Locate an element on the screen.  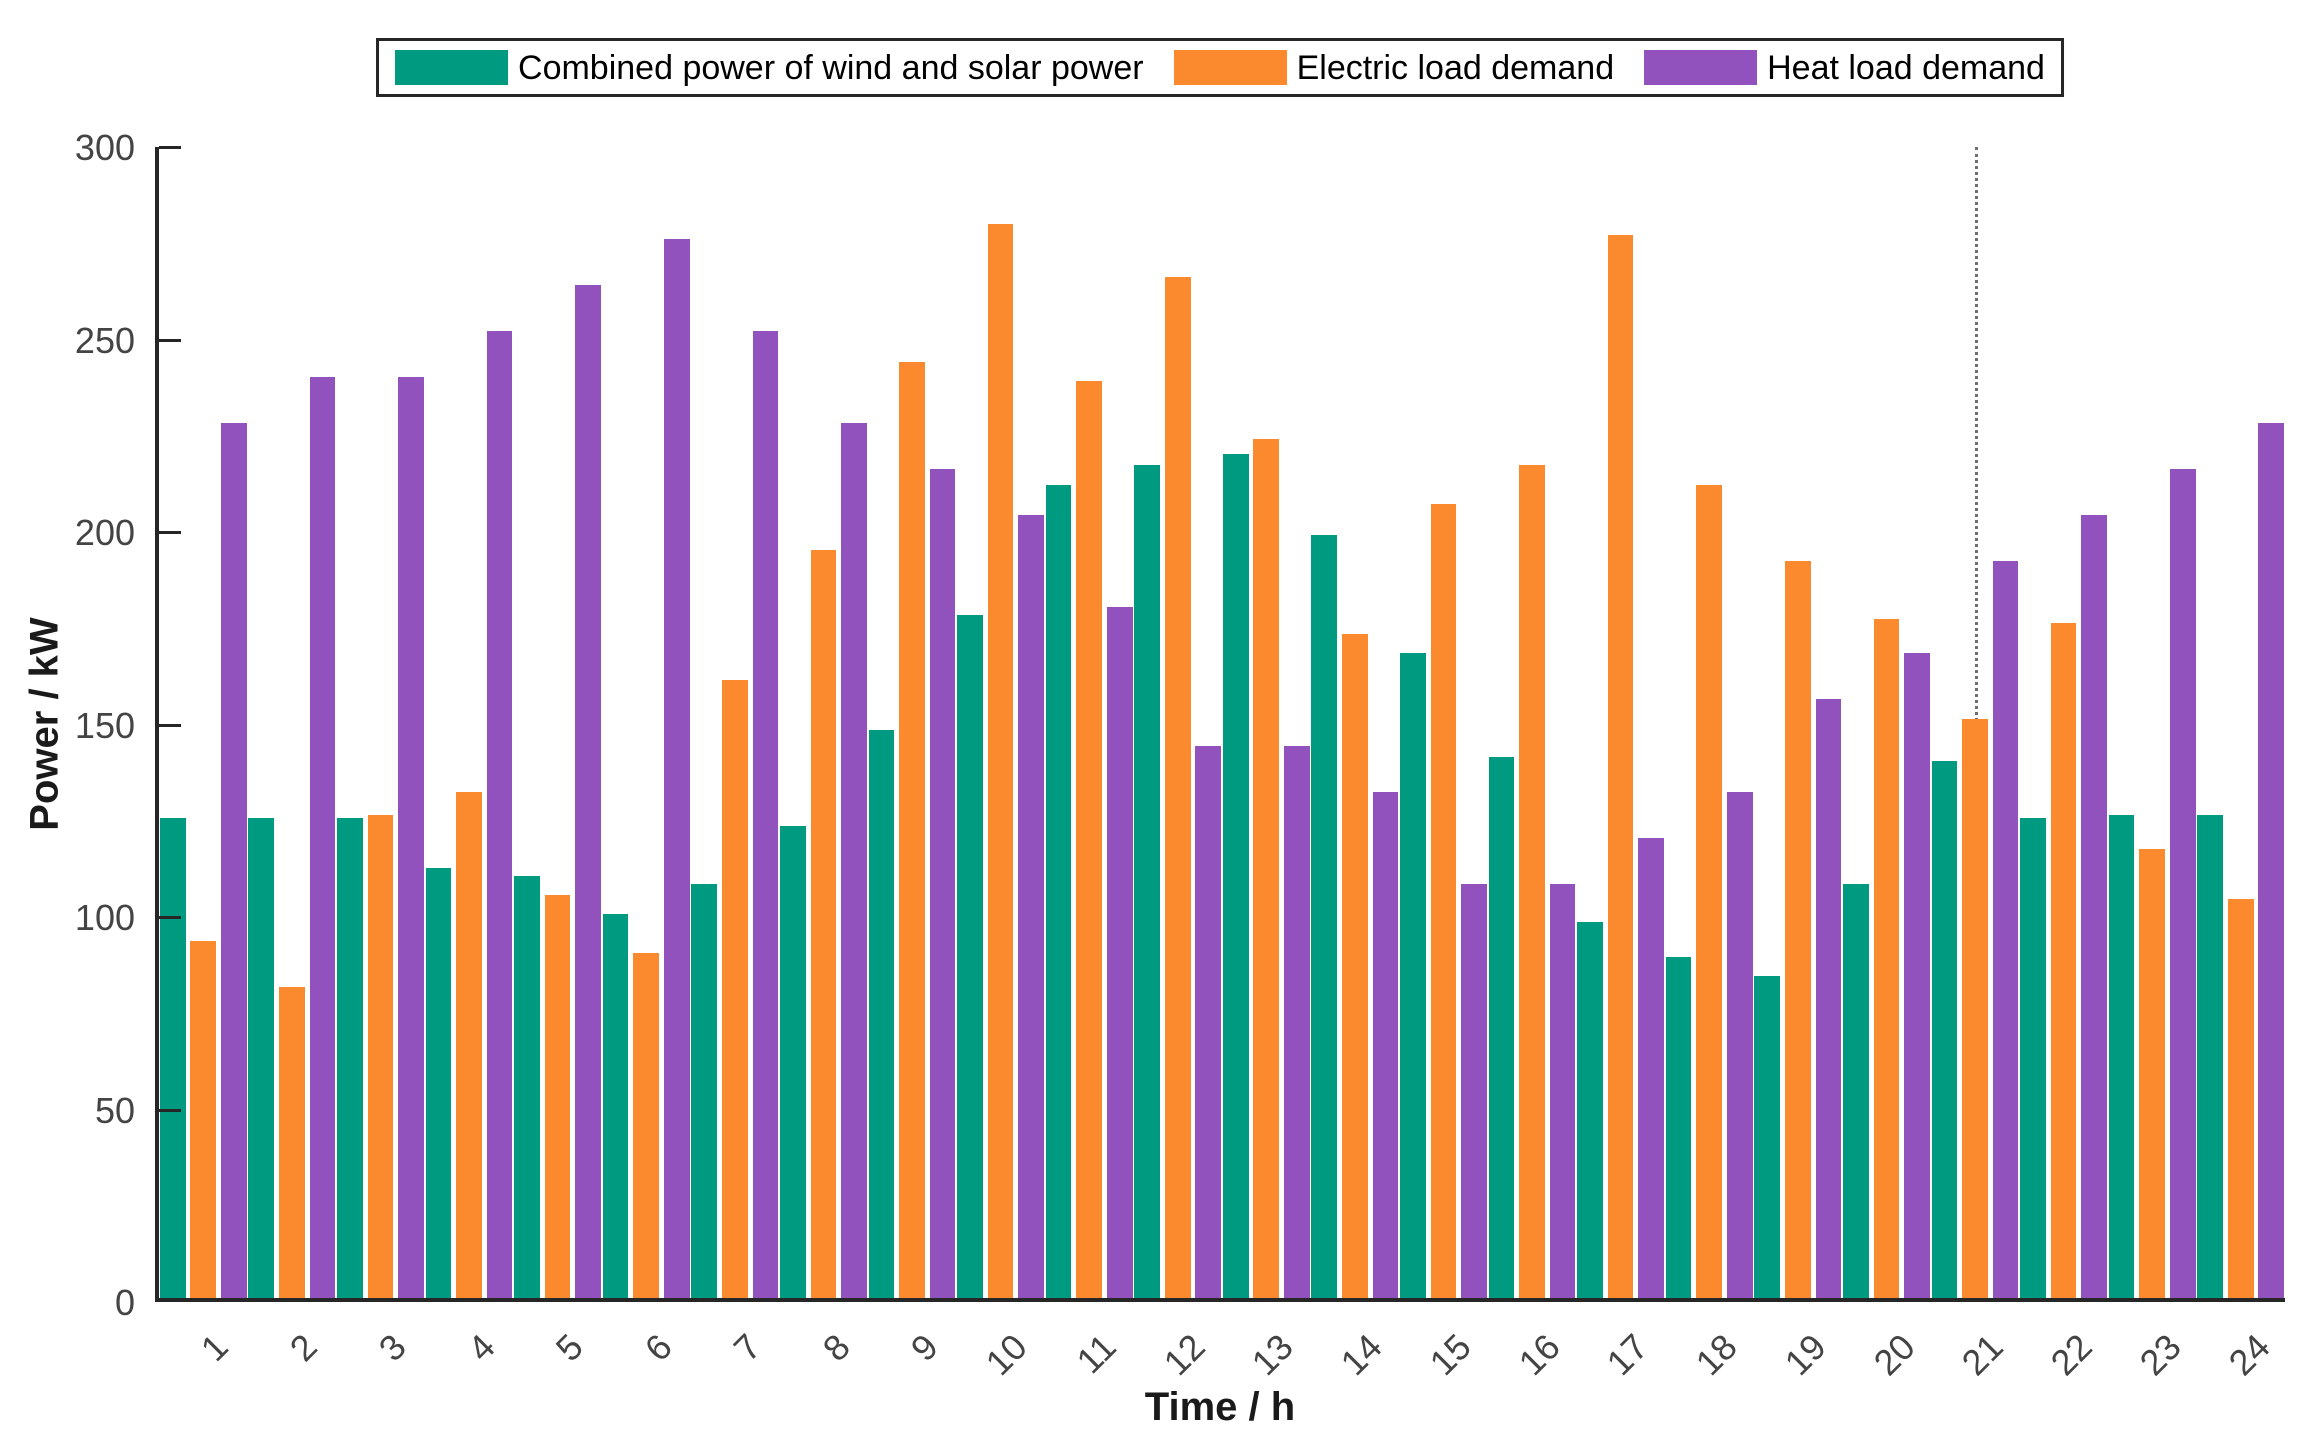
bar-hour-12-wind-solar is located at coordinates (1147, 881).